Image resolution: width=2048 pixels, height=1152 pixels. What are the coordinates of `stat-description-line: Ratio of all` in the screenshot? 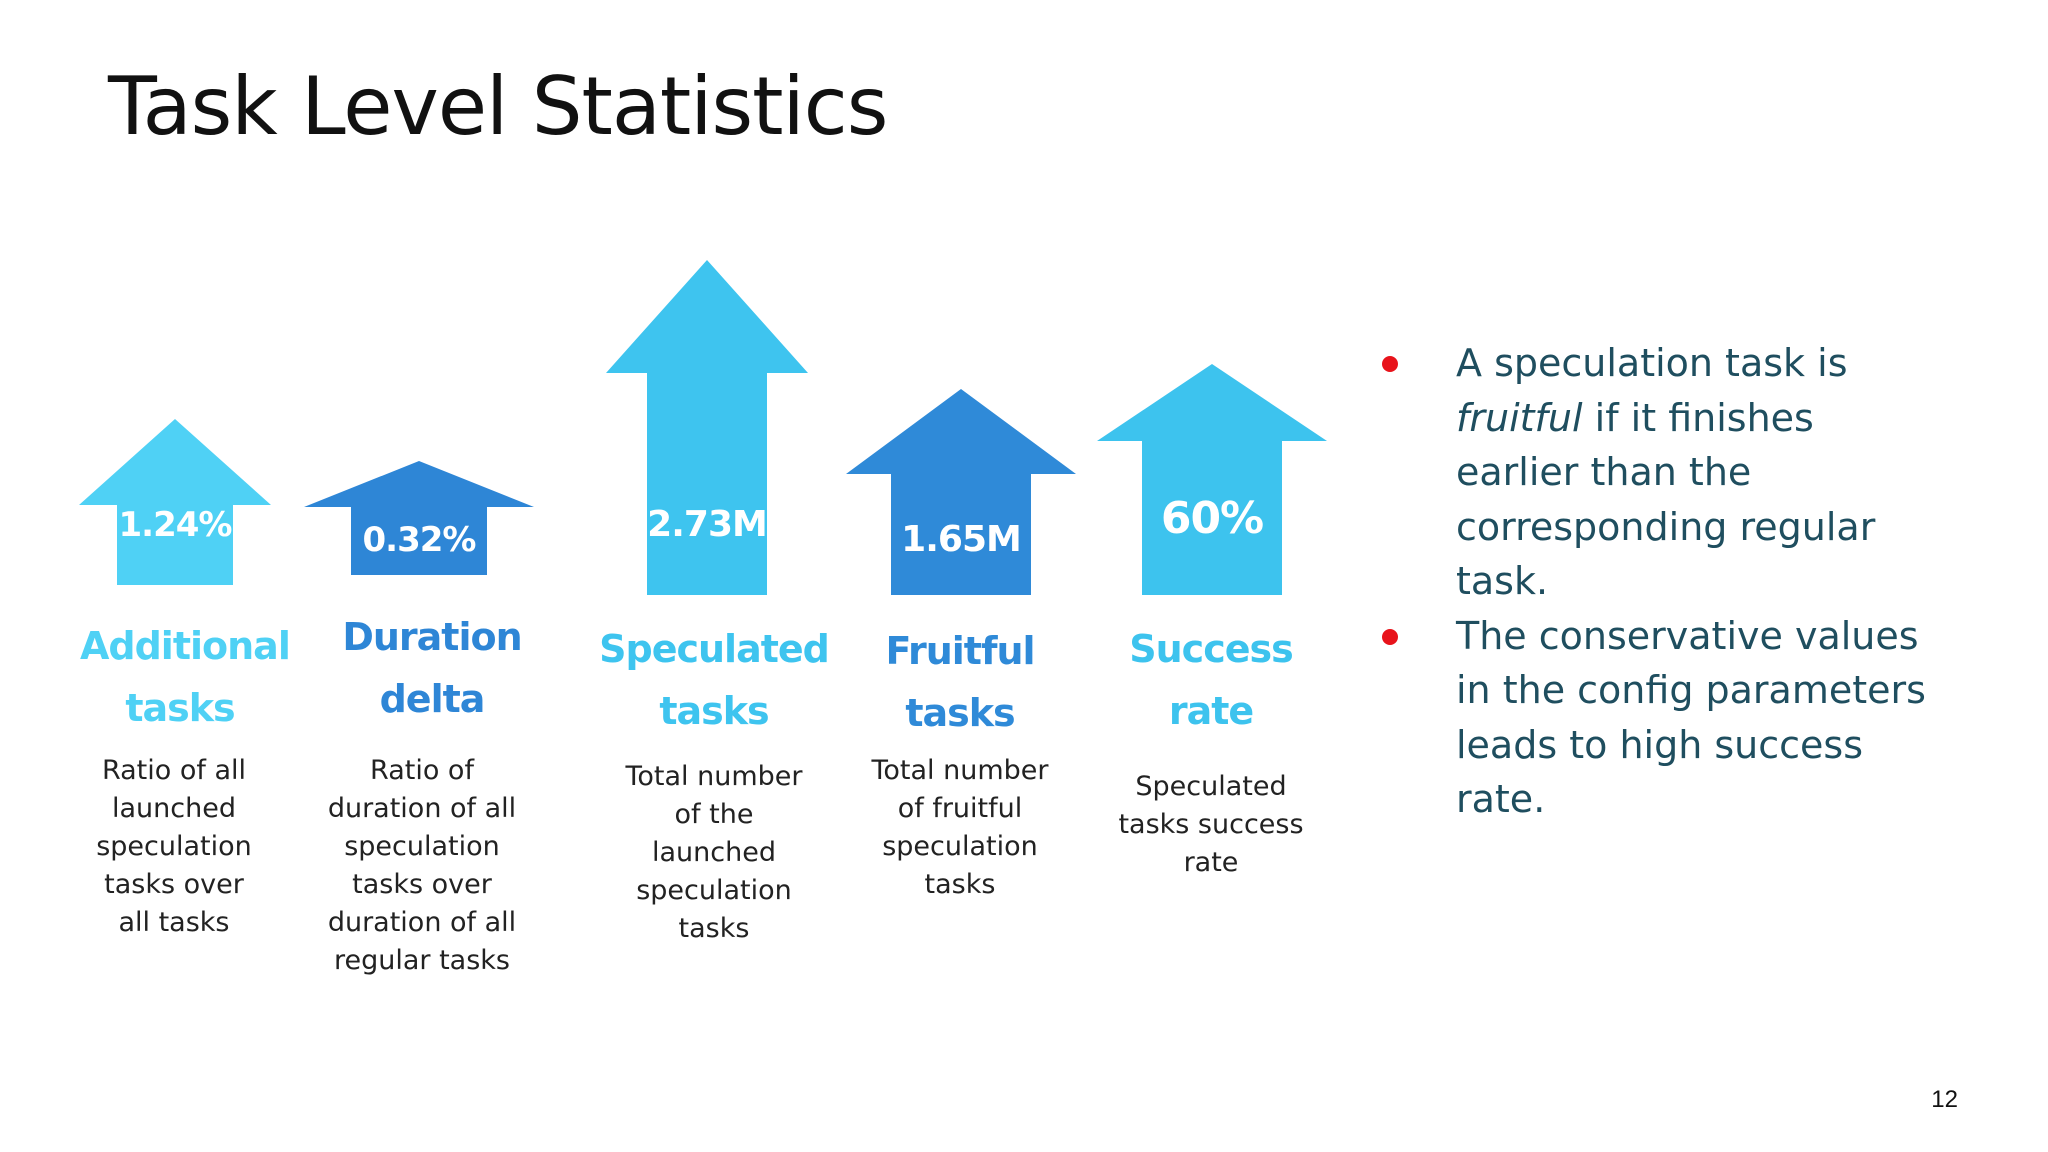 It's located at (174, 770).